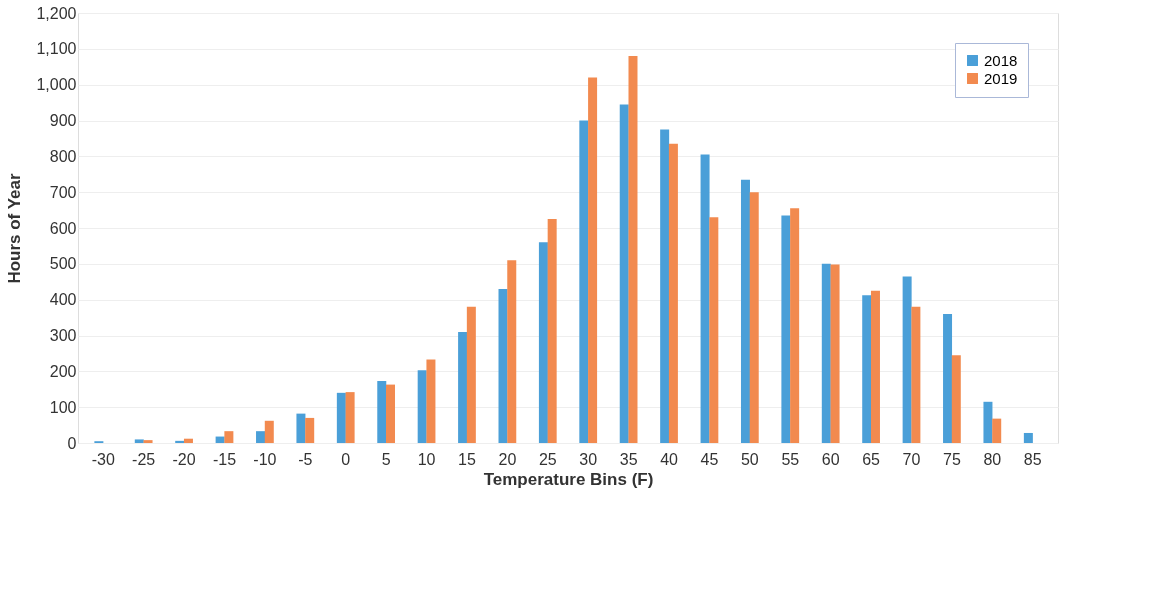  I want to click on x-tick-label: 30, so click(588, 459).